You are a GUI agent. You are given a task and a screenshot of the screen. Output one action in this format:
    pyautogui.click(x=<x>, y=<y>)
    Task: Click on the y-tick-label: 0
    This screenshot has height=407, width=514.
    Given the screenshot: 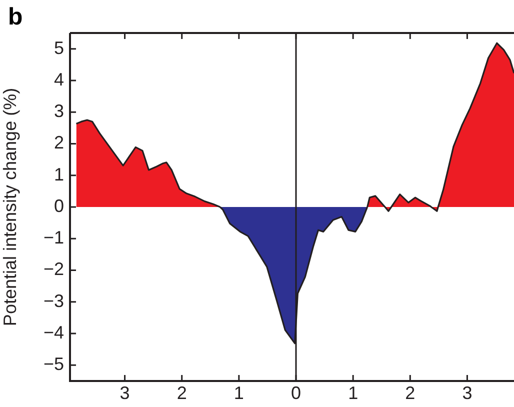 What is the action you would take?
    pyautogui.click(x=59, y=206)
    